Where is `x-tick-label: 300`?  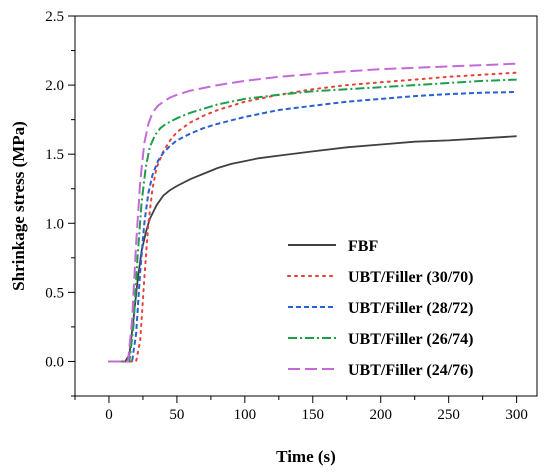
x-tick-label: 300 is located at coordinates (516, 415).